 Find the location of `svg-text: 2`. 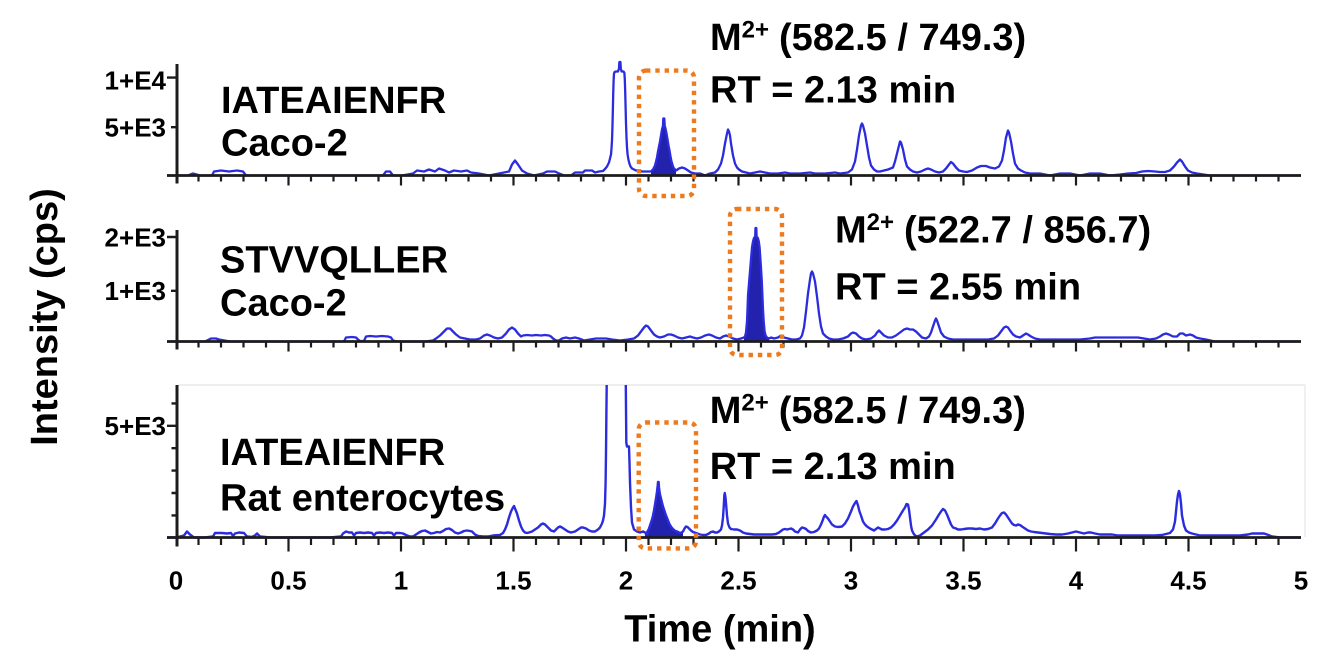

svg-text: 2 is located at coordinates (626, 581).